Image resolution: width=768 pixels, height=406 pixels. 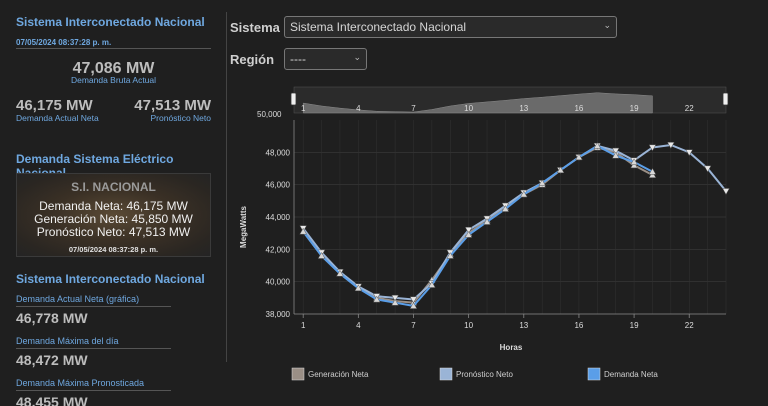 I want to click on sistema-select-value: Sistema Interconectado Nacional, so click(x=378, y=27).